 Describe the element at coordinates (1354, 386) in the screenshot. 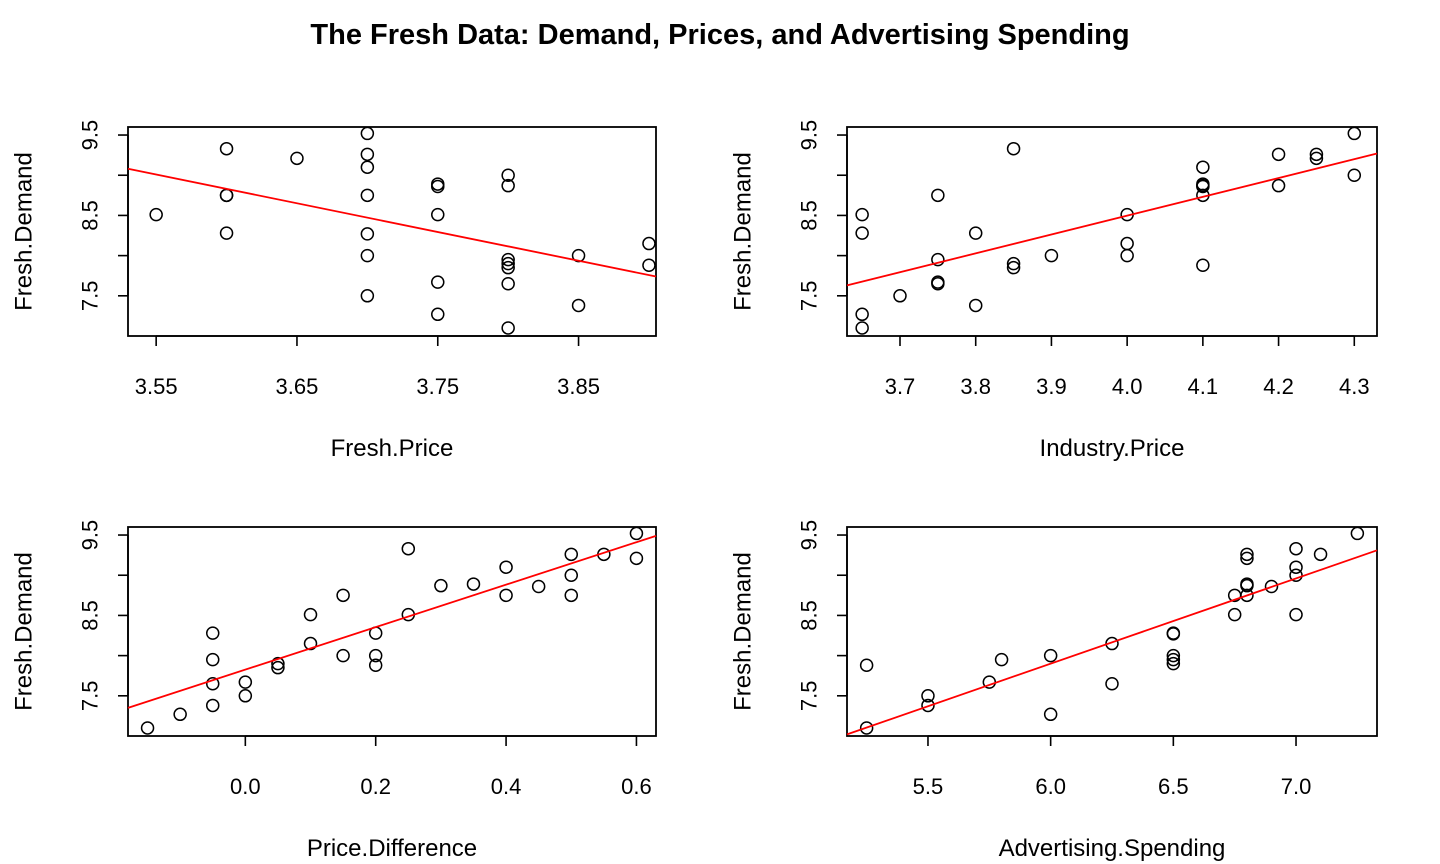

I see `x-tick-label: 4.3` at that location.